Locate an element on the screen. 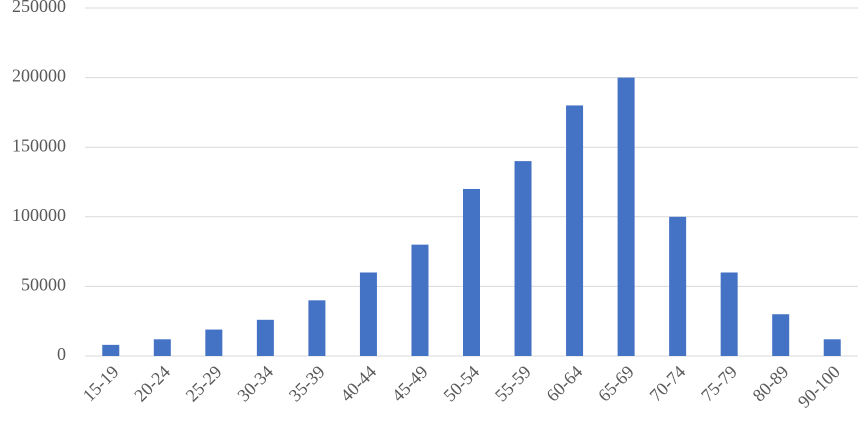 This screenshot has height=427, width=860. x-tick-label: 65-69 is located at coordinates (616, 384).